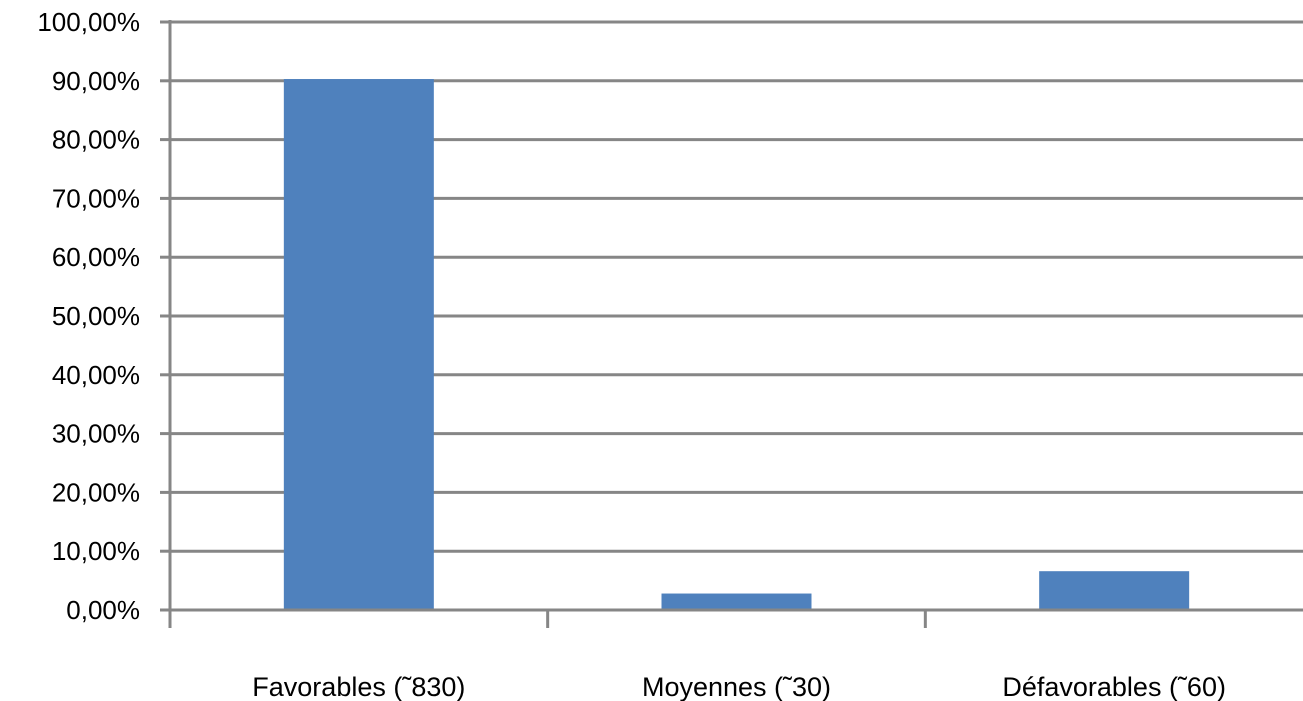  I want to click on y-tick-label: 100,00%, so click(88, 22).